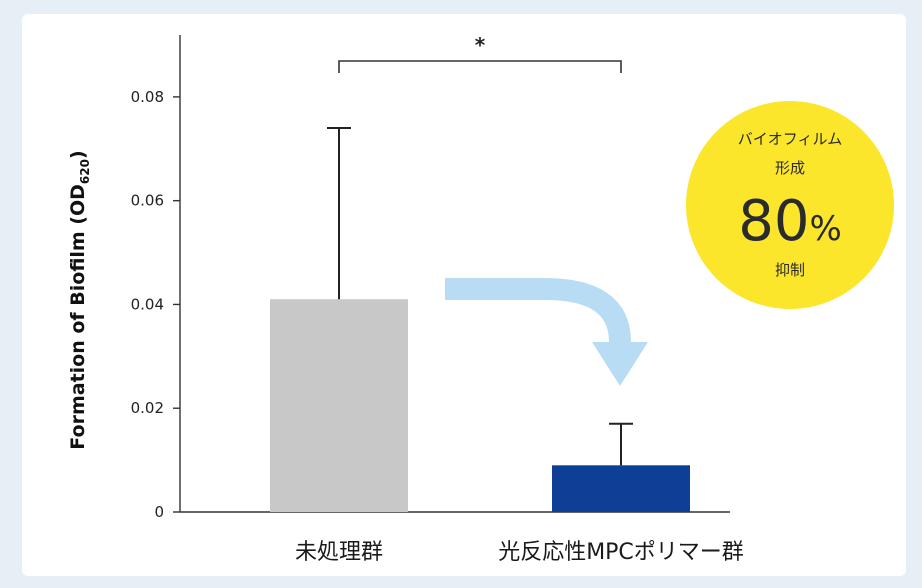 The width and height of the screenshot is (922, 588). Describe the element at coordinates (147, 408) in the screenshot. I see `y-tick-label: 0.02` at that location.